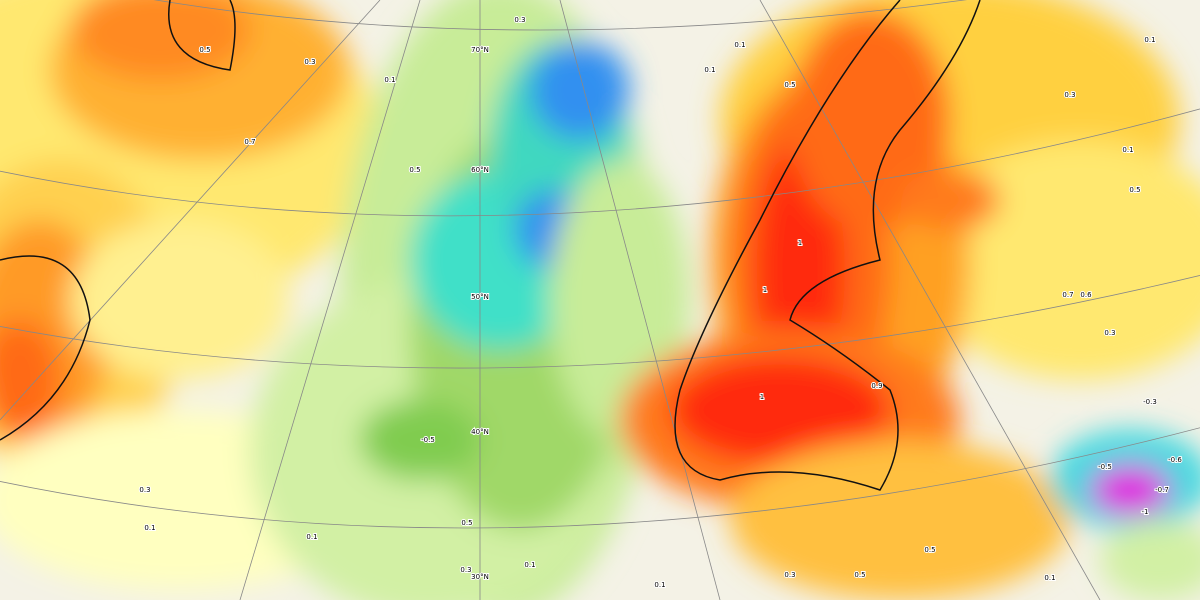  I want to click on contour-label: 0.9, so click(876, 386).